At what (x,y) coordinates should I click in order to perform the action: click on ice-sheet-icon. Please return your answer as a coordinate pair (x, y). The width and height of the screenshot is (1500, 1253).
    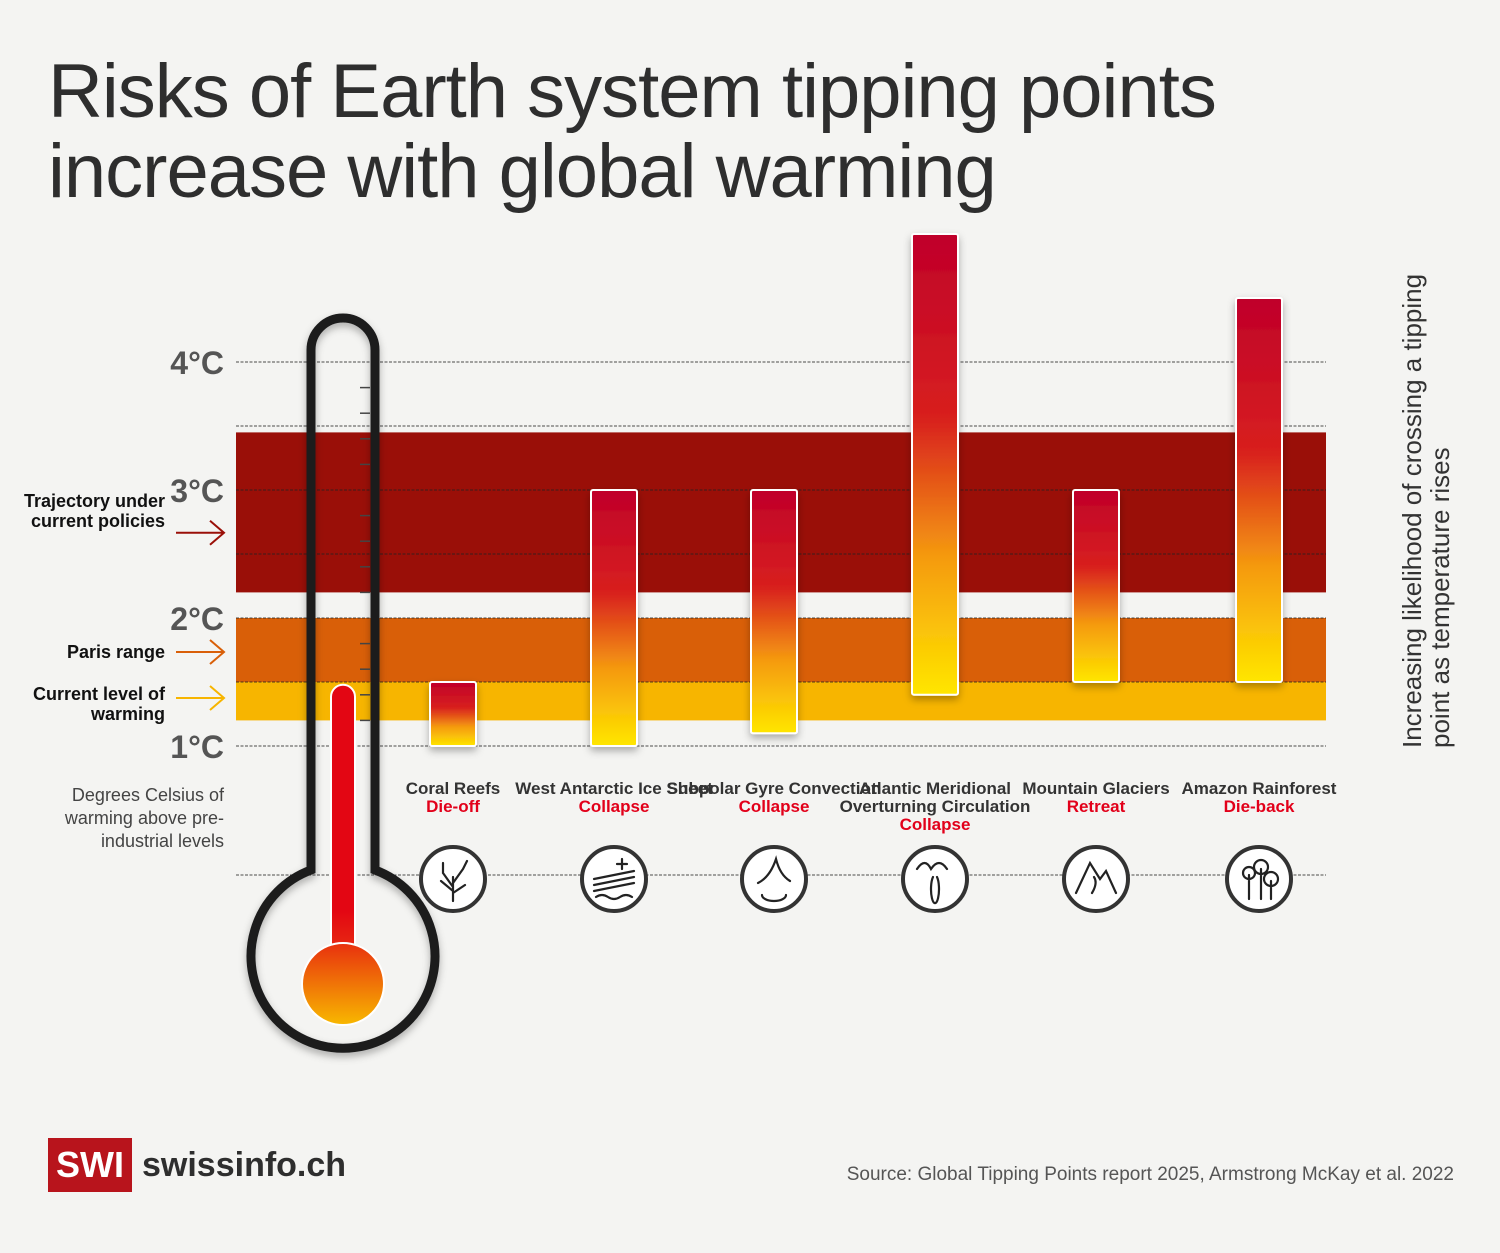
    Looking at the image, I should click on (614, 879).